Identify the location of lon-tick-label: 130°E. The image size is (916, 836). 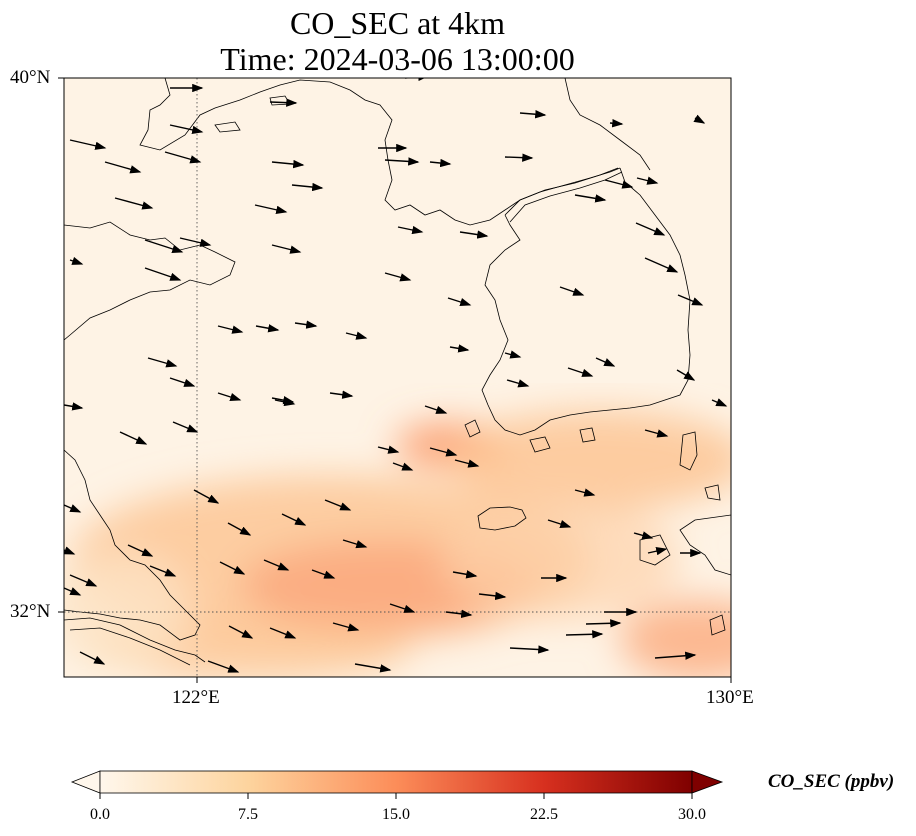
(730, 697).